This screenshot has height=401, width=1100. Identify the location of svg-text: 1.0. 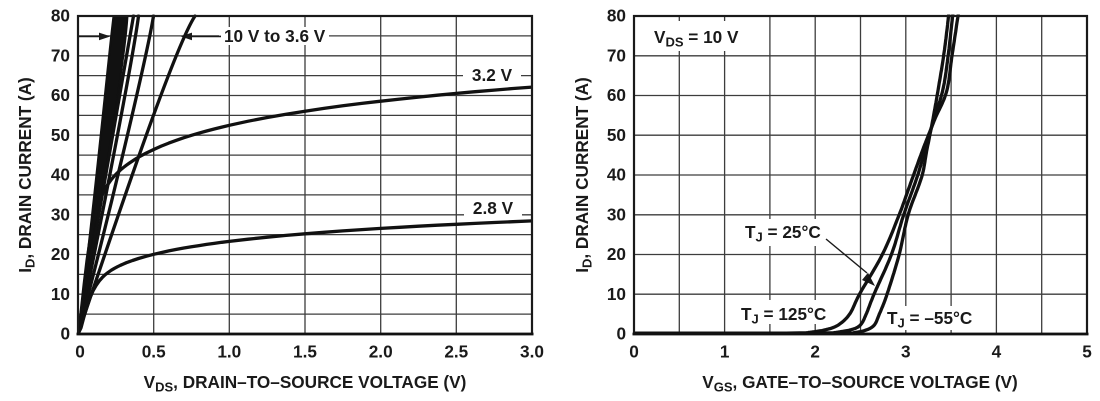
(229, 352).